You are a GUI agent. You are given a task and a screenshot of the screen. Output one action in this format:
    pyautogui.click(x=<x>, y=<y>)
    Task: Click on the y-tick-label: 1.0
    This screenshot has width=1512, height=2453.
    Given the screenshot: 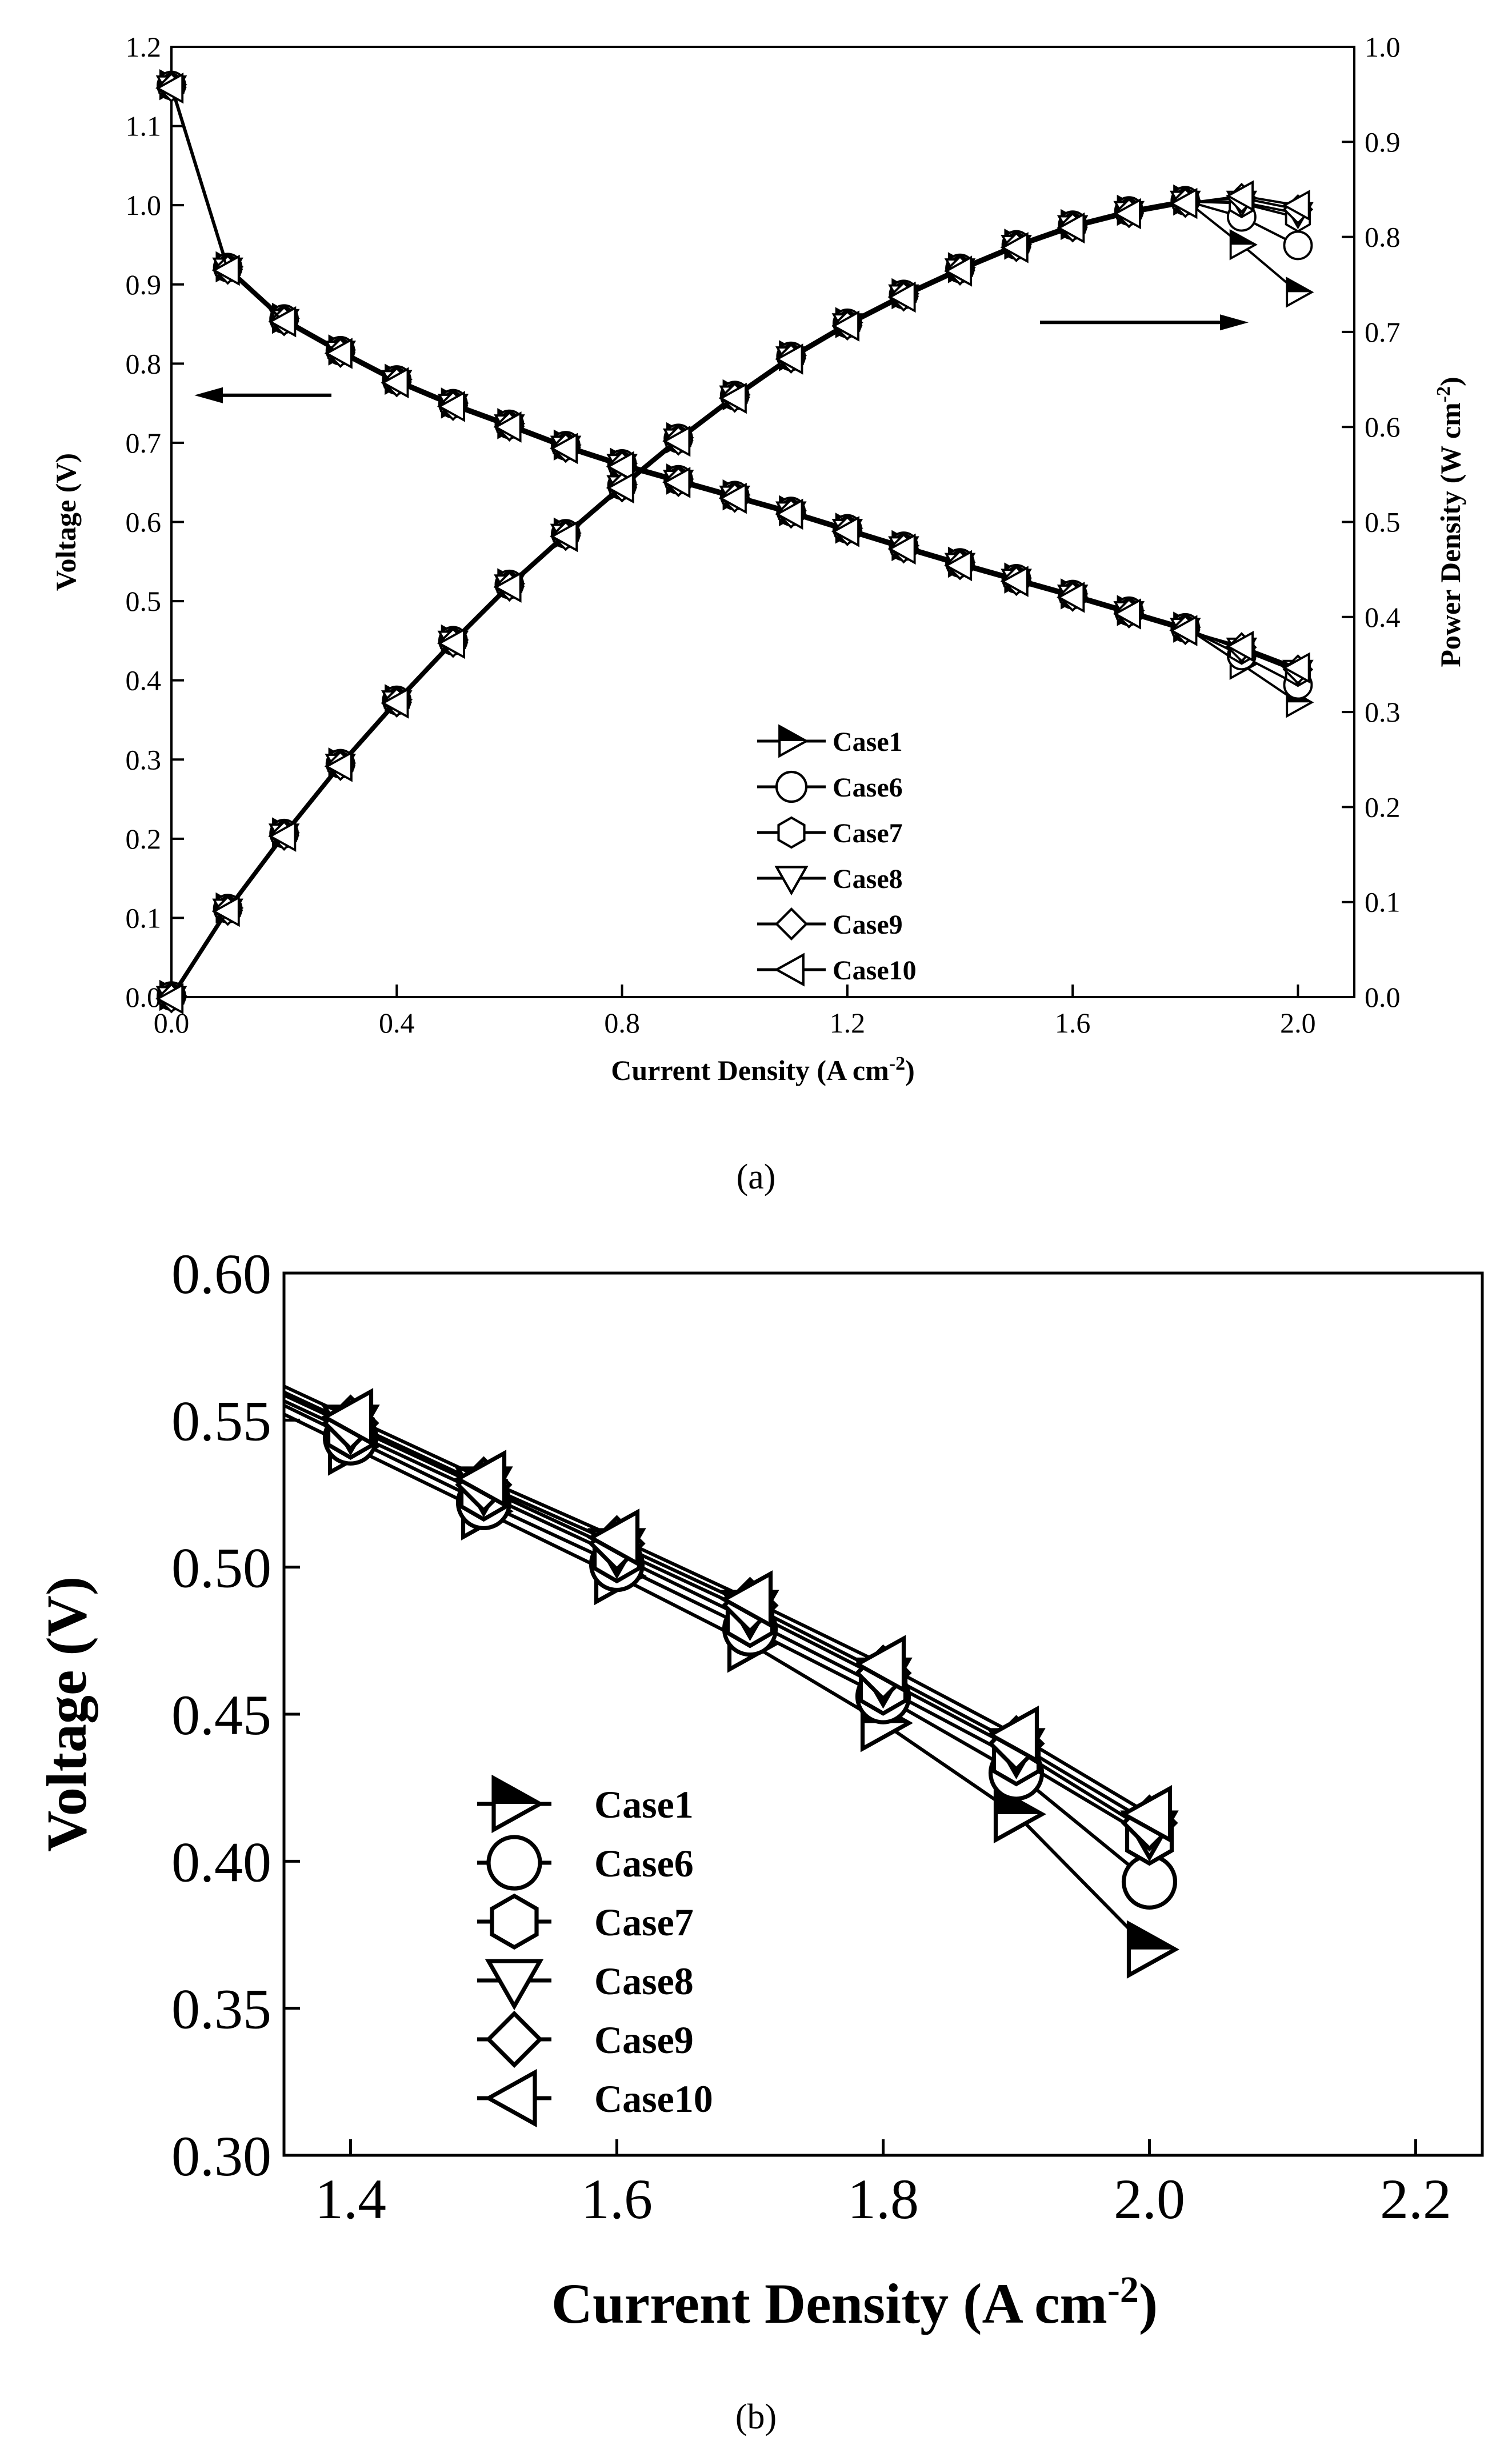 What is the action you would take?
    pyautogui.click(x=144, y=205)
    